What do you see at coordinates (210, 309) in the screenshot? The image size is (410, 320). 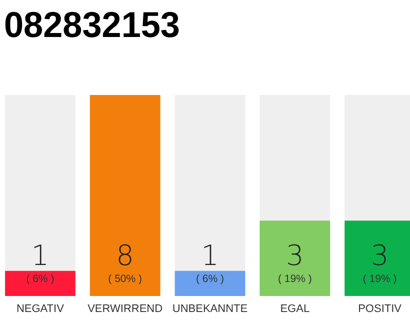 I see `x-tick-label: UNBEKANNTE` at bounding box center [210, 309].